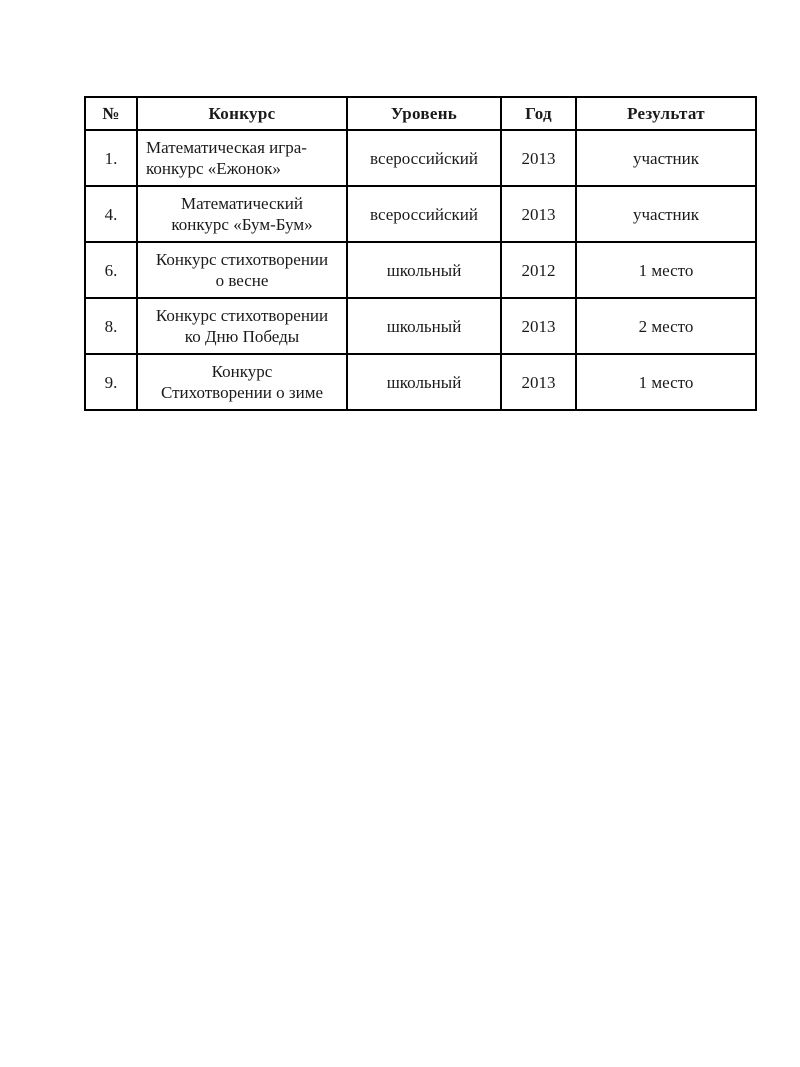  I want to click on cell-contest: Конкурс Стихотворении о зиме, so click(242, 382).